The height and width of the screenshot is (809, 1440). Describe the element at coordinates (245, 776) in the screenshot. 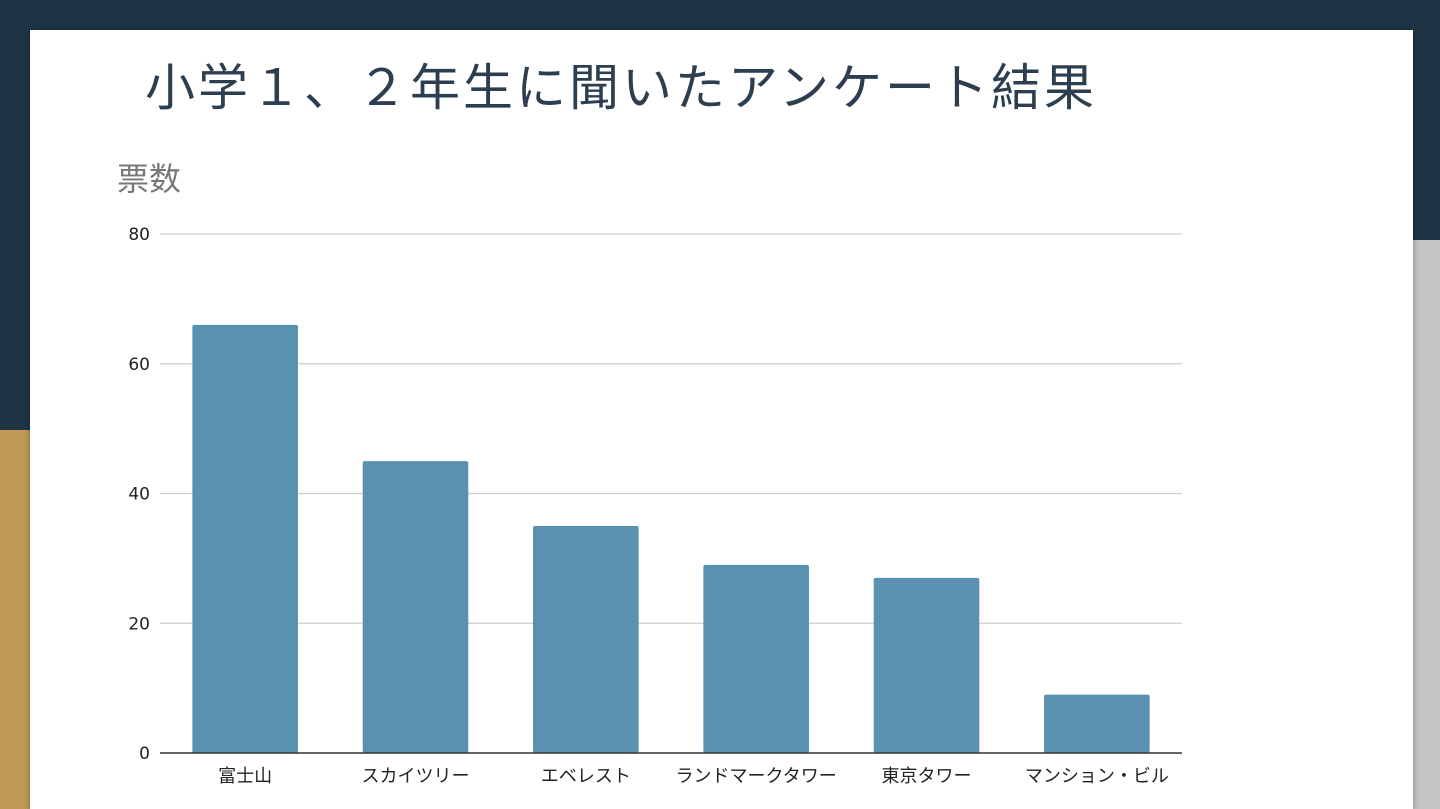

I see `x-category-label: 富士山` at that location.